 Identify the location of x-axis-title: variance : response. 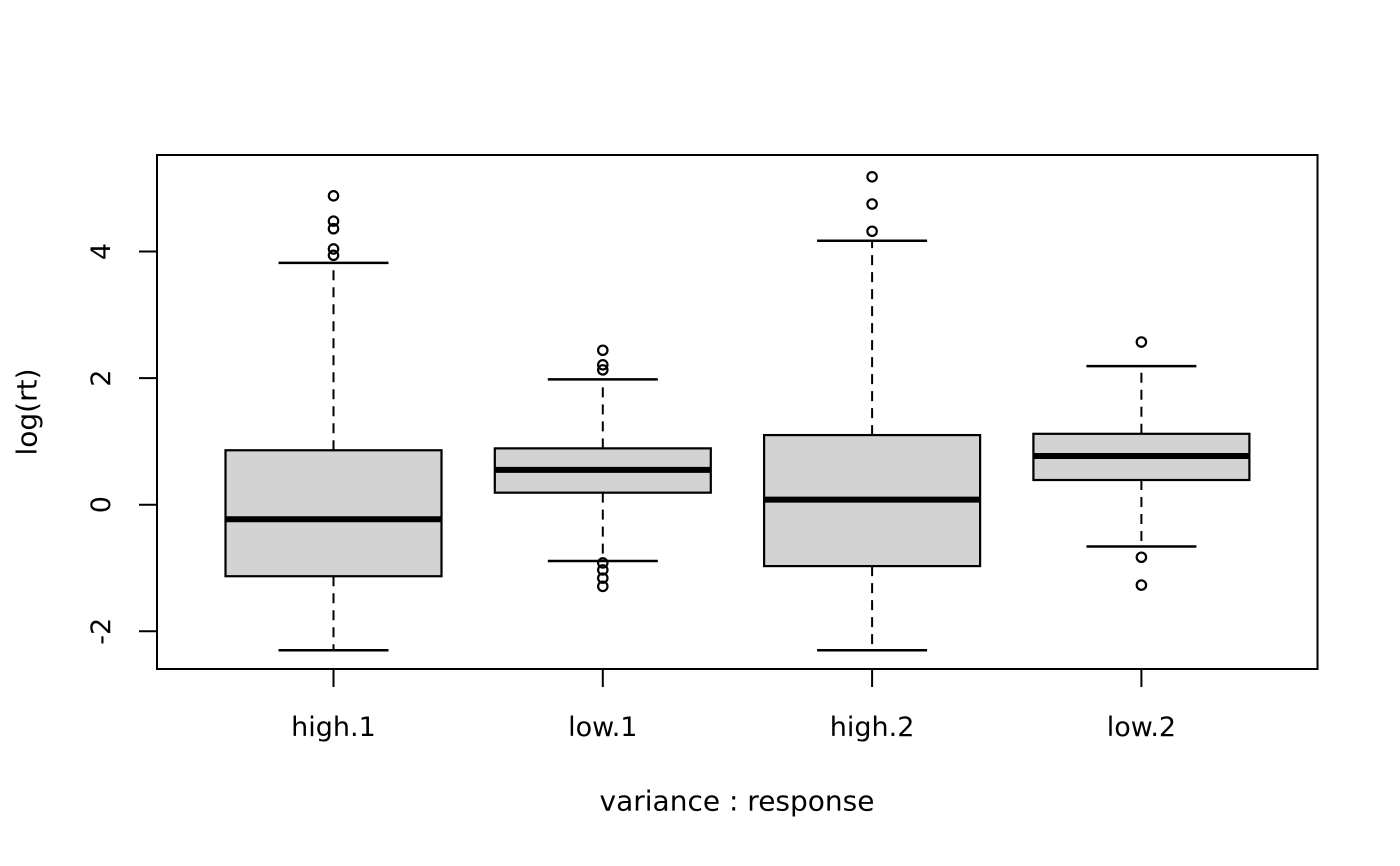
(737, 801).